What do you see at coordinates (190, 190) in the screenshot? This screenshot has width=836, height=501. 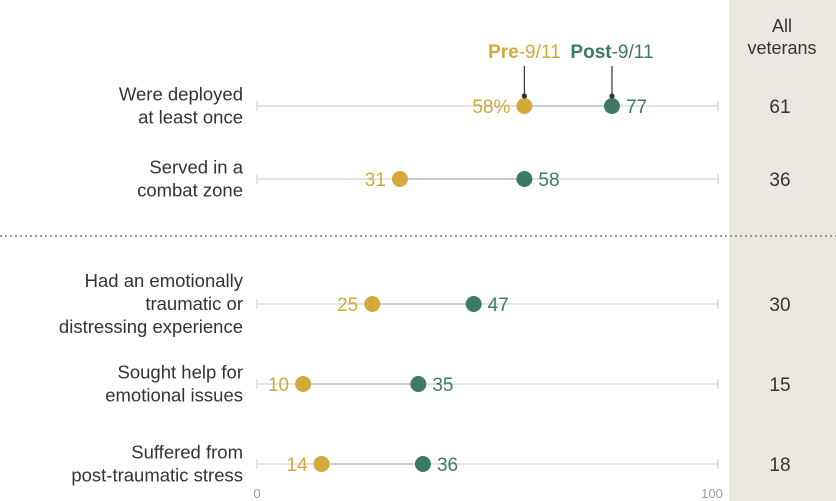 I see `row-label: combat zone` at bounding box center [190, 190].